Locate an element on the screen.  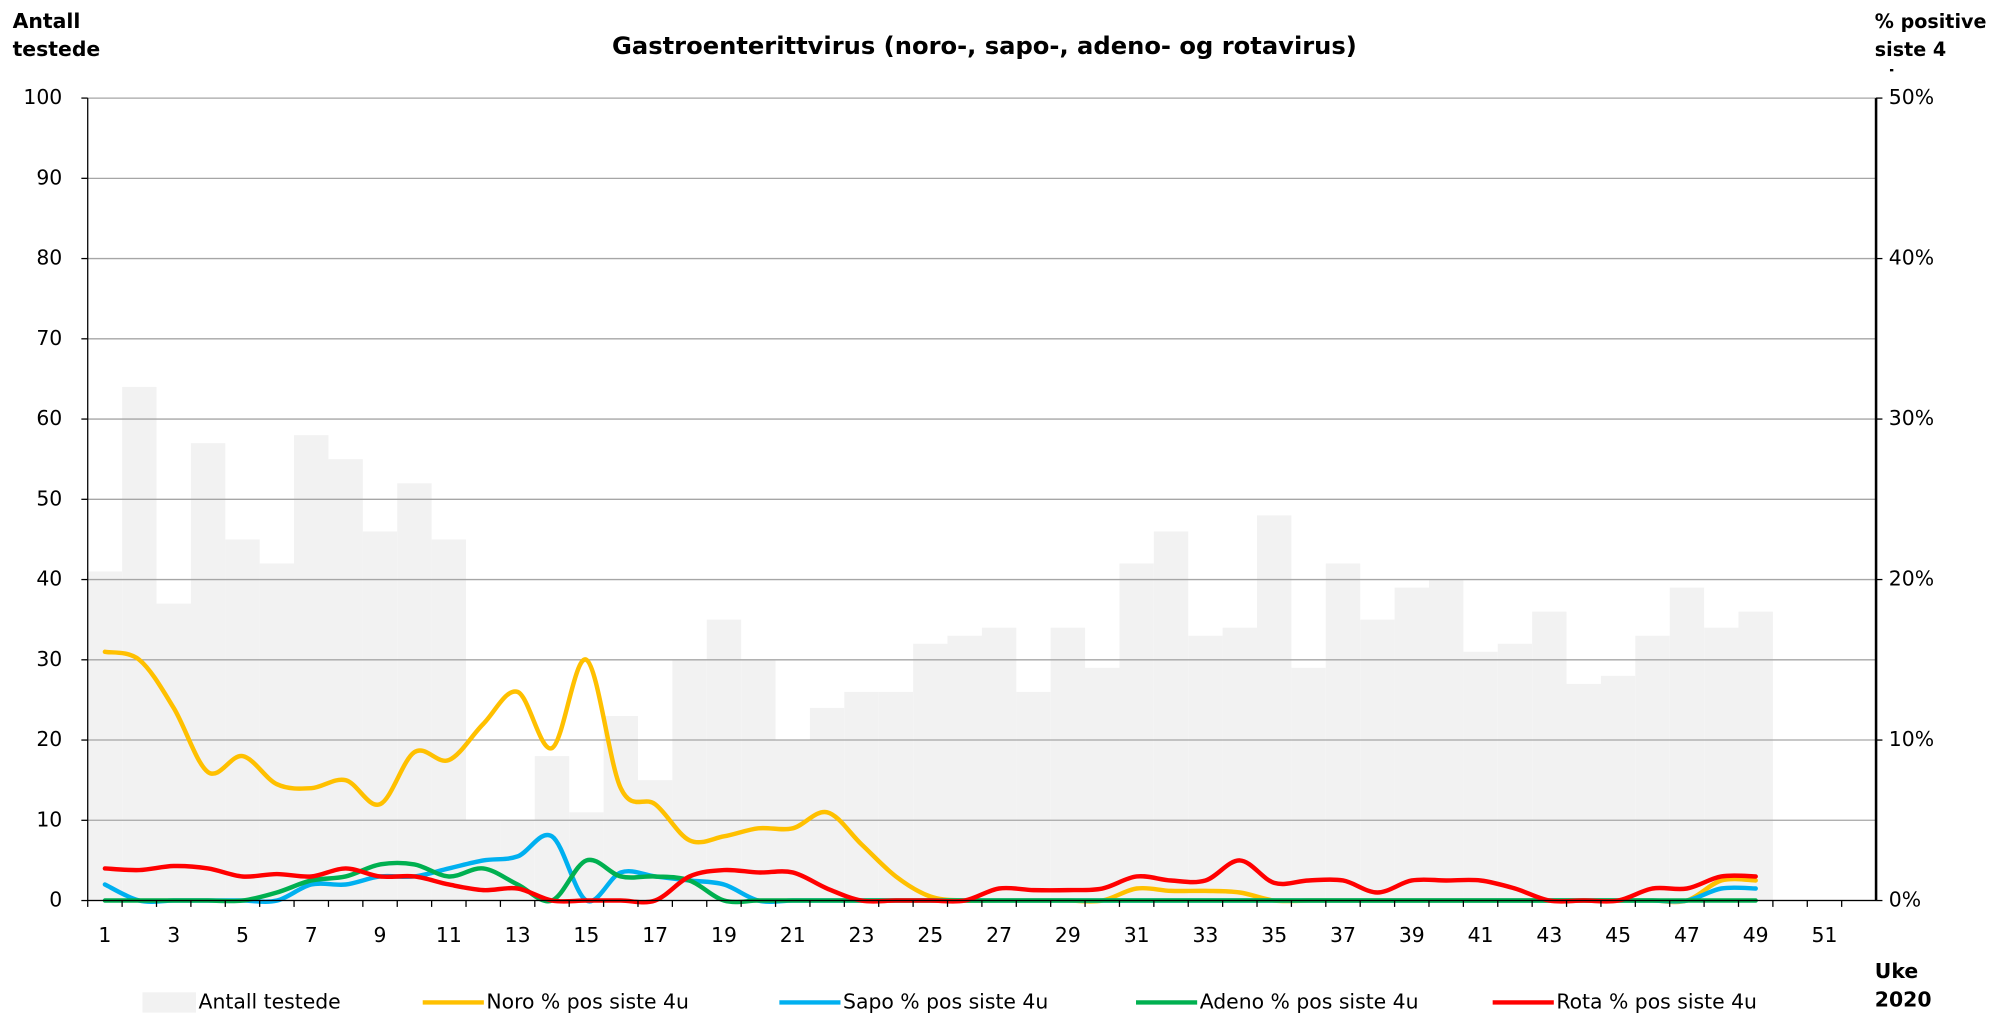
x-tick-label: 31 is located at coordinates (1137, 935).